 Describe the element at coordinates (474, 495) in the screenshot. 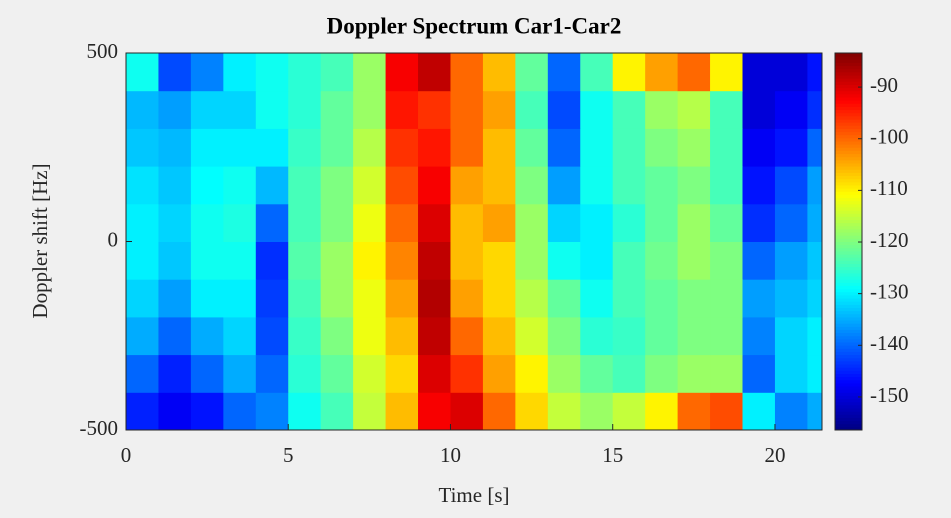

I see `x-axis-label: Time [s]` at that location.